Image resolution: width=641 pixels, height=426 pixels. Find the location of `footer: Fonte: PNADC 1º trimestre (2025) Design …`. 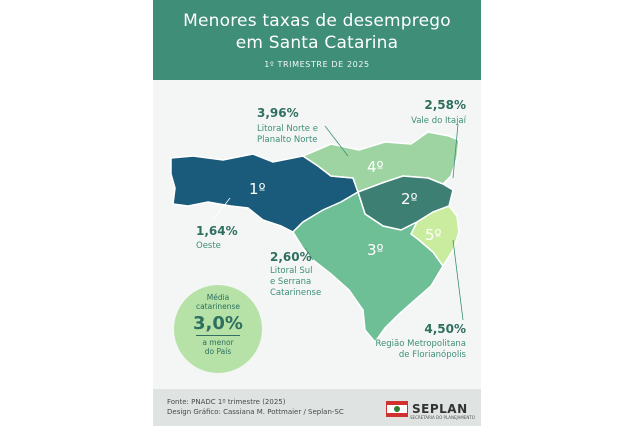

footer: Fonte: PNADC 1º trimestre (2025) Design … is located at coordinates (317, 407).